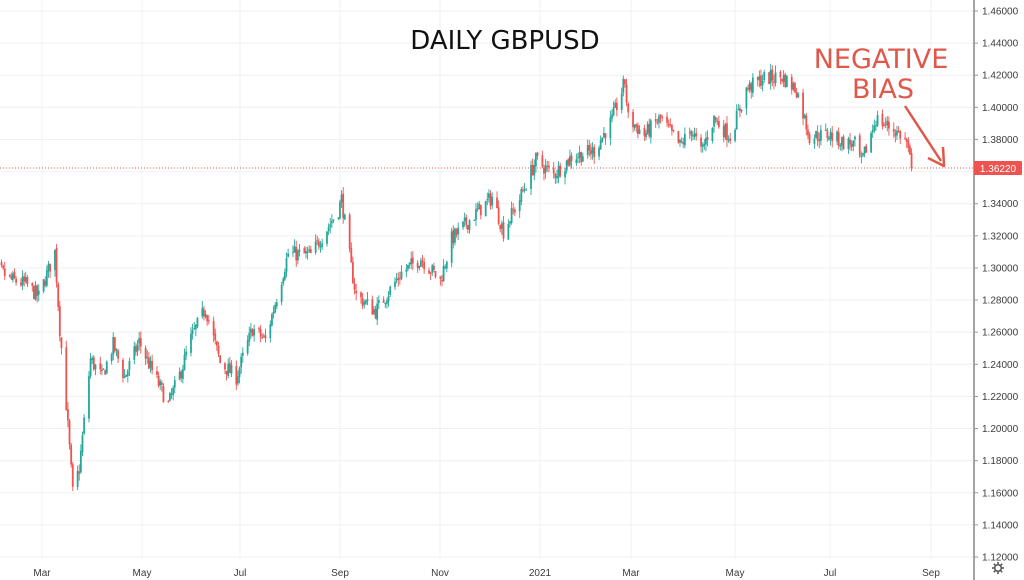 This screenshot has height=580, width=1024. Describe the element at coordinates (998, 168) in the screenshot. I see `last-price-badge` at that location.